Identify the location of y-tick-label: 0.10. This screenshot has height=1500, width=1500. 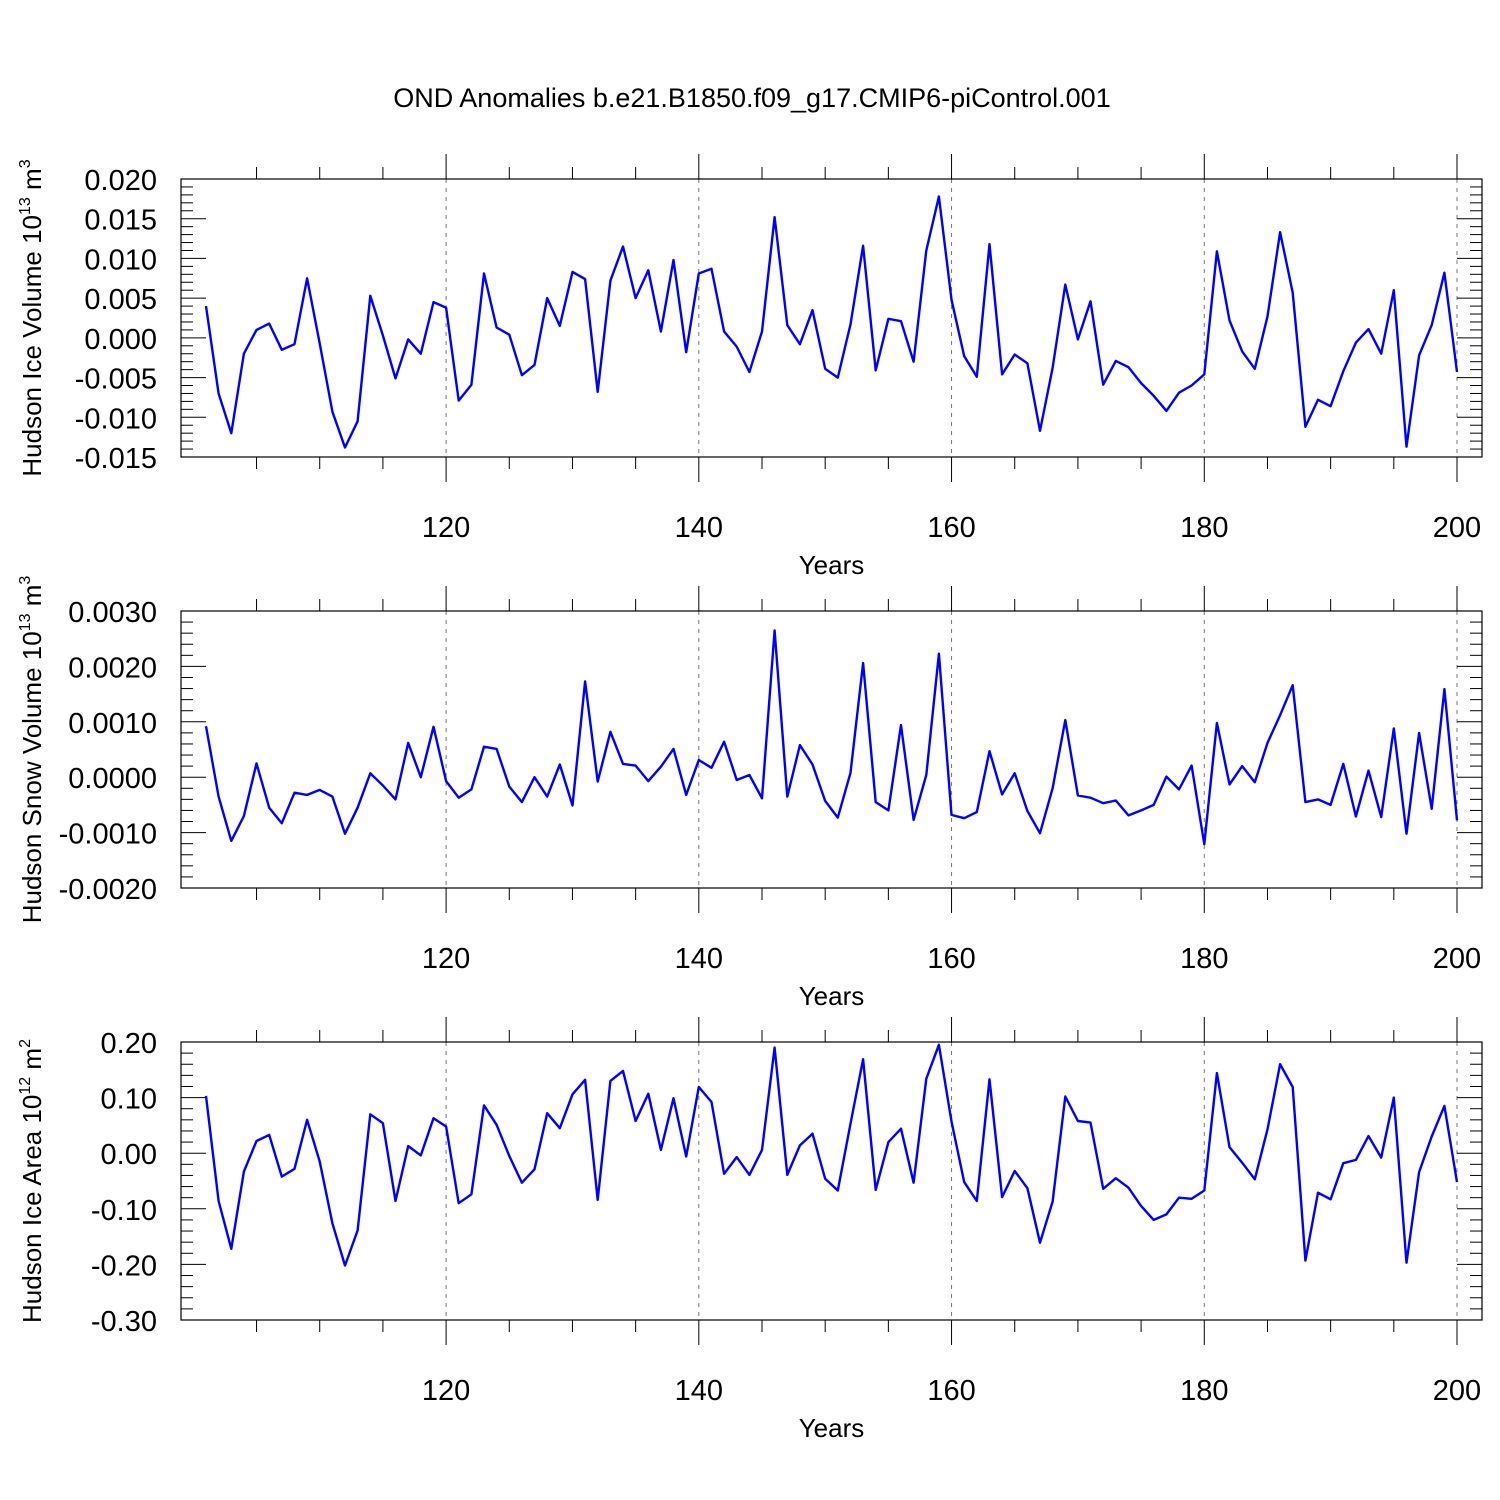
(129, 1100).